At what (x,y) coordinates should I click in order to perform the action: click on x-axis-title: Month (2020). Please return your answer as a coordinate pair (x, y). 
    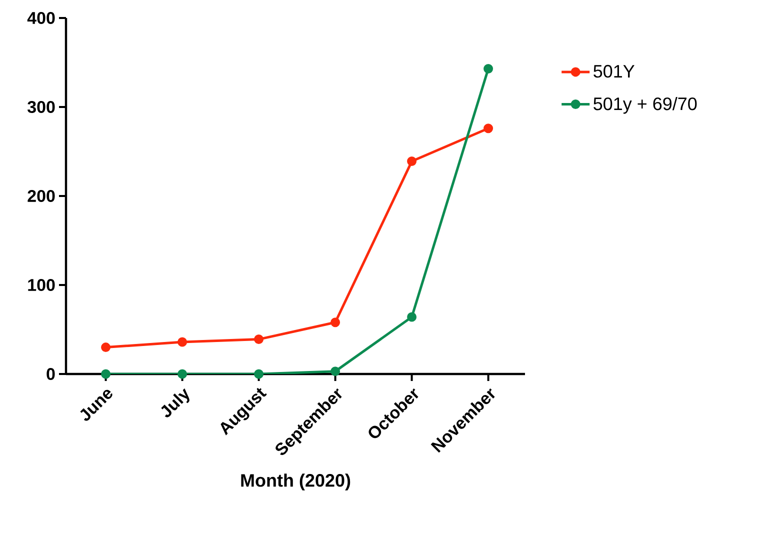
    Looking at the image, I should click on (295, 482).